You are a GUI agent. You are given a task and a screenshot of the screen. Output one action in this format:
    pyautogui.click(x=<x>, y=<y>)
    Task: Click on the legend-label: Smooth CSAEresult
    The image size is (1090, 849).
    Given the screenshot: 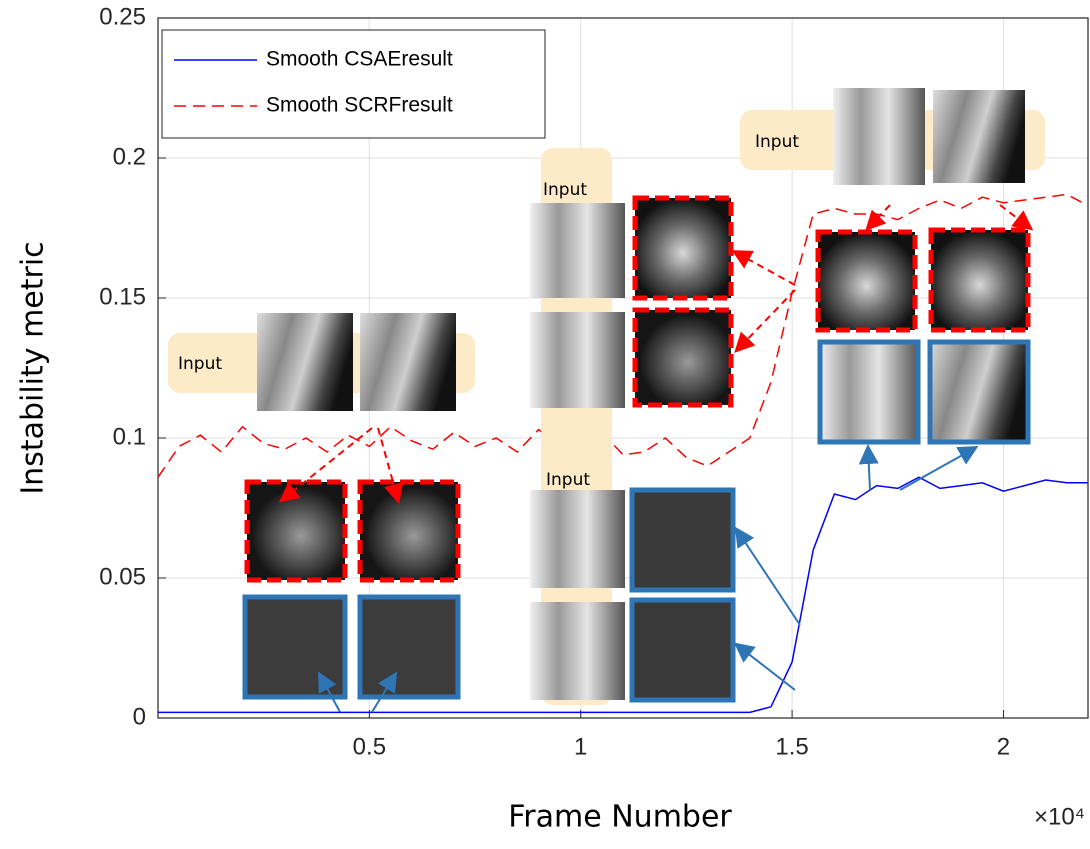 What is the action you would take?
    pyautogui.click(x=359, y=59)
    